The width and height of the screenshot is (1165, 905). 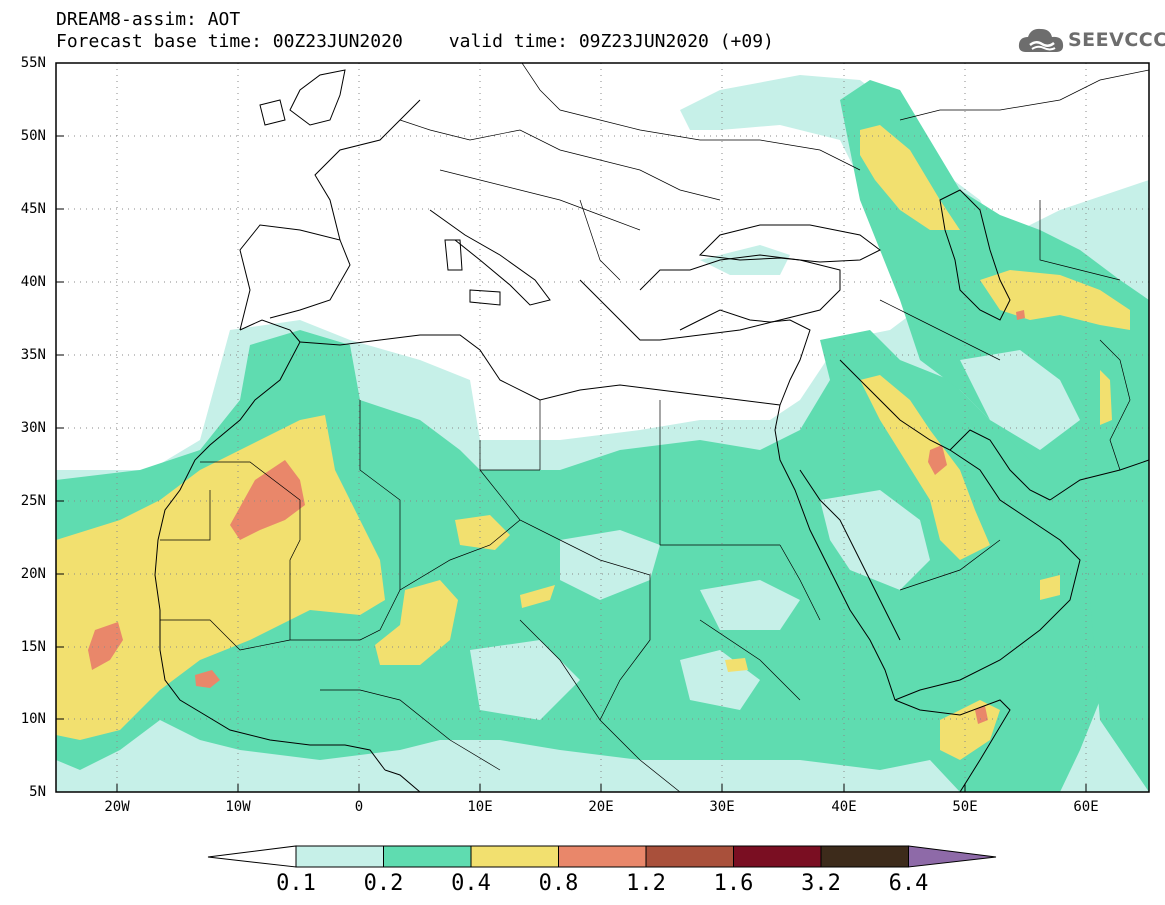 I want to click on colorbar, so click(x=602, y=856).